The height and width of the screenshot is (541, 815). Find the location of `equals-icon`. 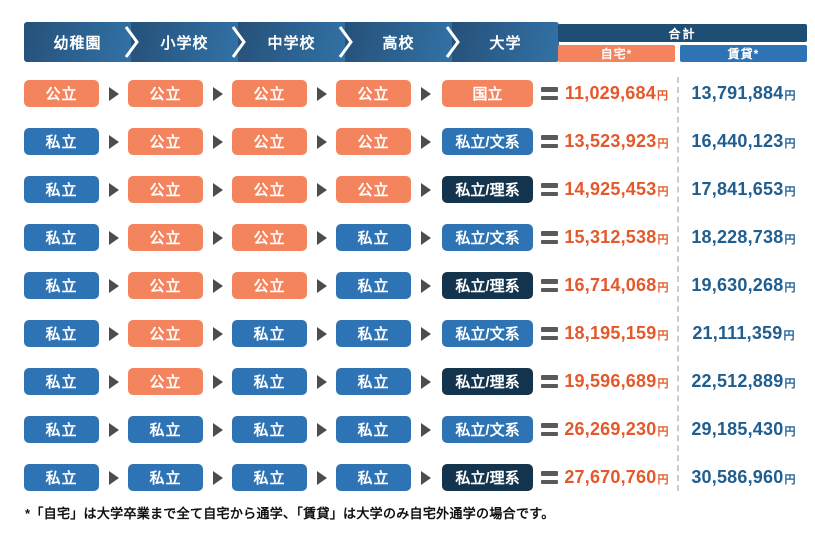

equals-icon is located at coordinates (549, 189).